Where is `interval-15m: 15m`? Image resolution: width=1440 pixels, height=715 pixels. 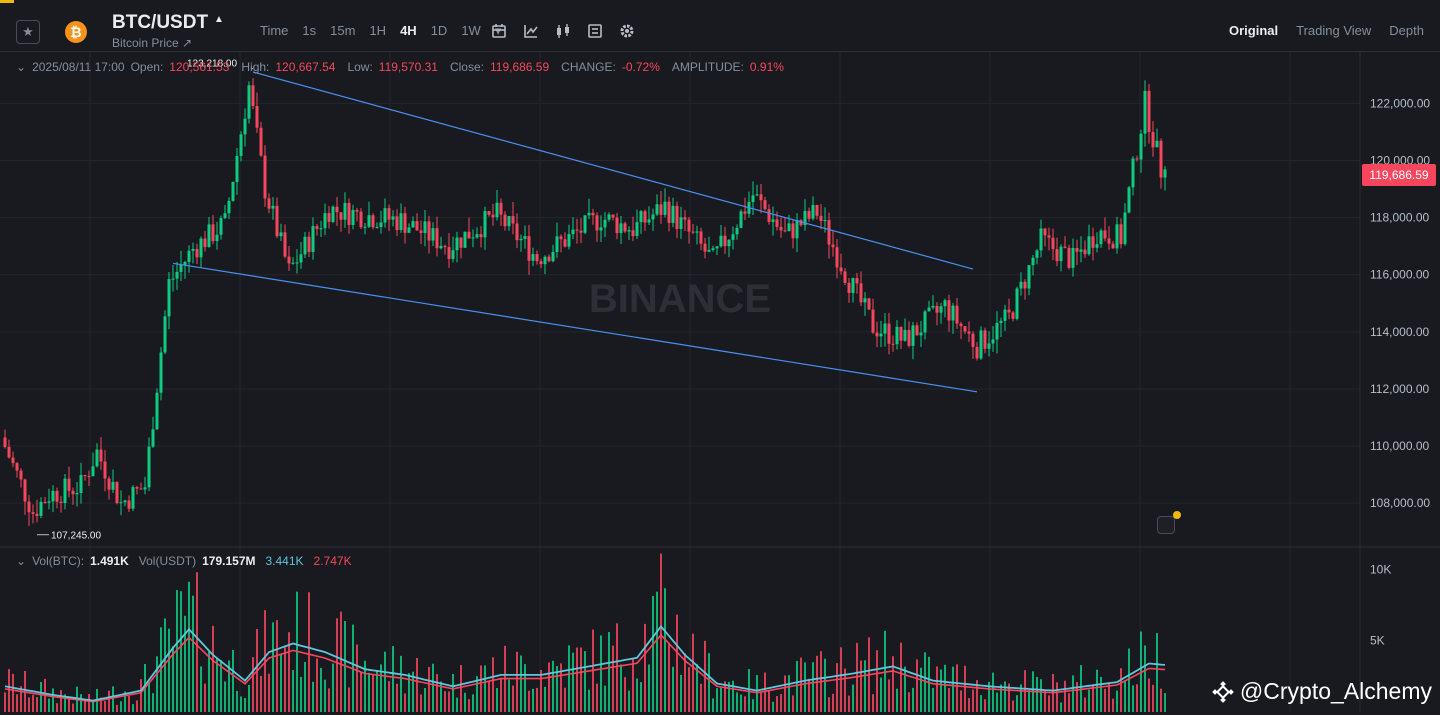
interval-15m: 15m is located at coordinates (343, 30).